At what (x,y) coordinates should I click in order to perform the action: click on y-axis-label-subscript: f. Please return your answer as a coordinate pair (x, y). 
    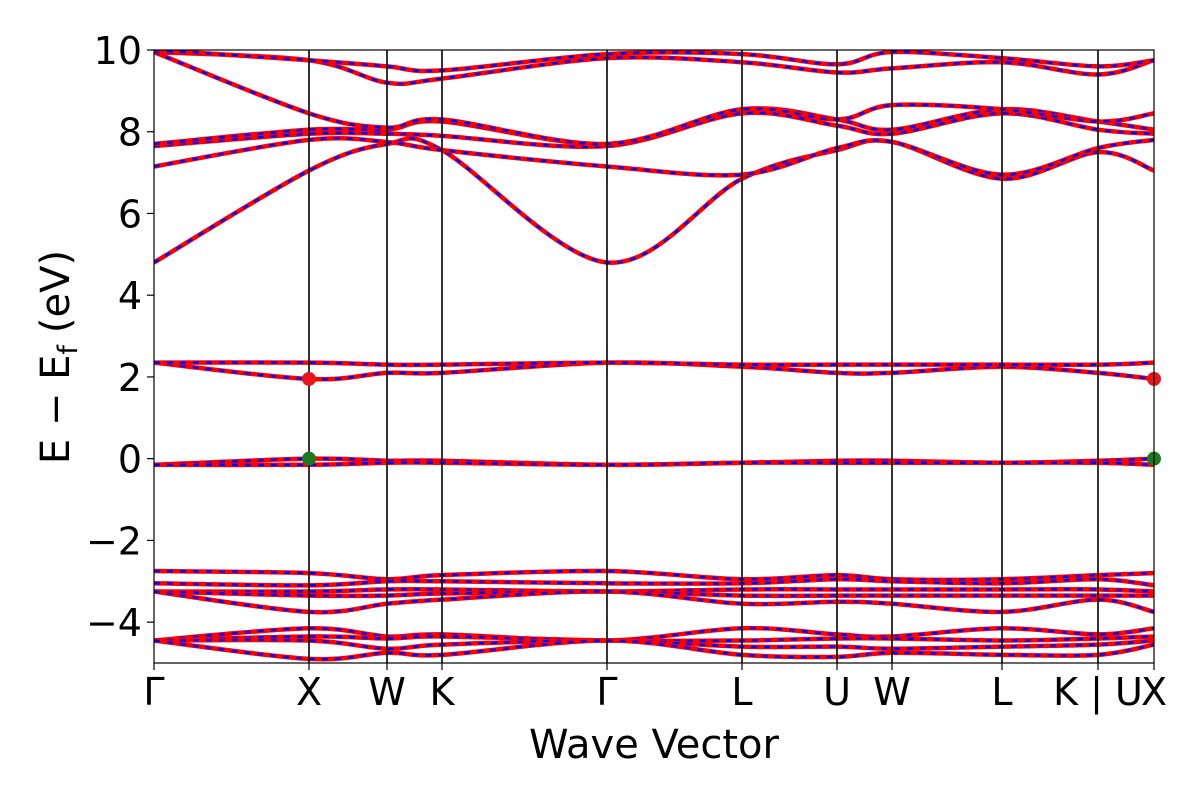
    Looking at the image, I should click on (68, 349).